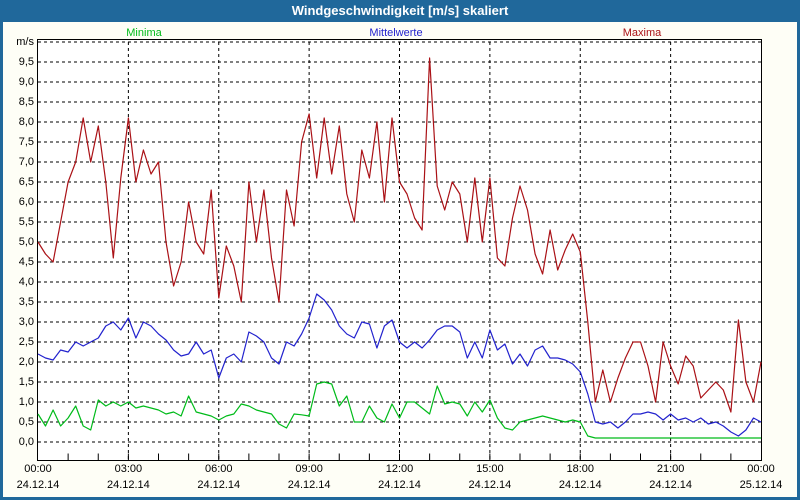  Describe the element at coordinates (26, 202) in the screenshot. I see `y-tick-label: 6,0` at that location.